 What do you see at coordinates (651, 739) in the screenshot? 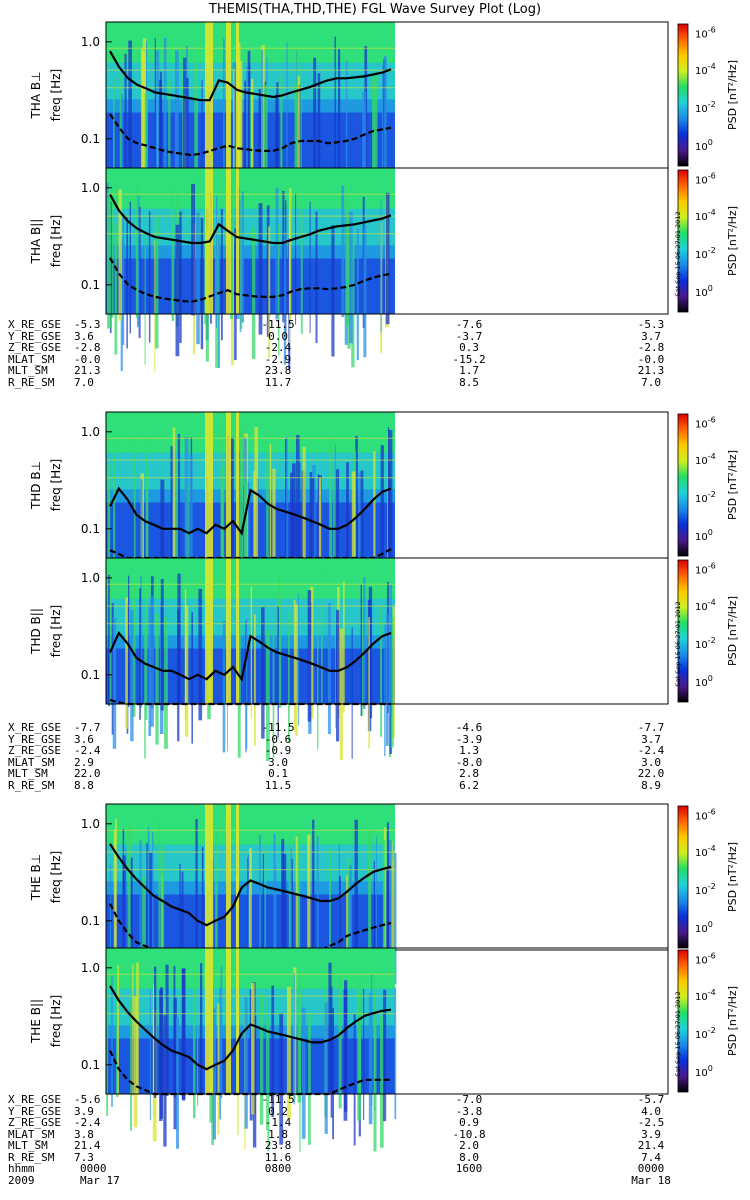
I see `ephemeris-value: 3.7` at bounding box center [651, 739].